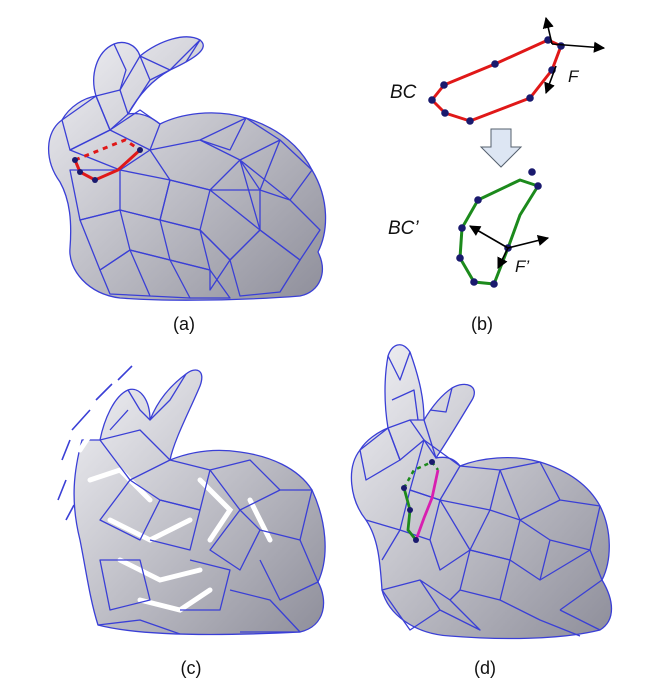  What do you see at coordinates (420, 501) in the screenshot?
I see `cut-curves-d` at bounding box center [420, 501].